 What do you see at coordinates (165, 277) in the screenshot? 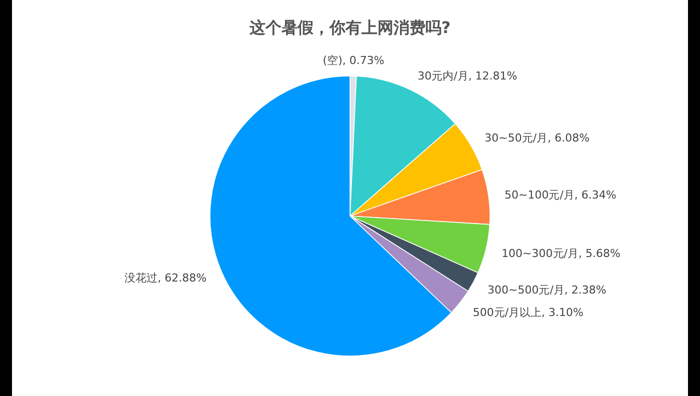
I see `slice-label: 没花过, 62.88%` at bounding box center [165, 277].